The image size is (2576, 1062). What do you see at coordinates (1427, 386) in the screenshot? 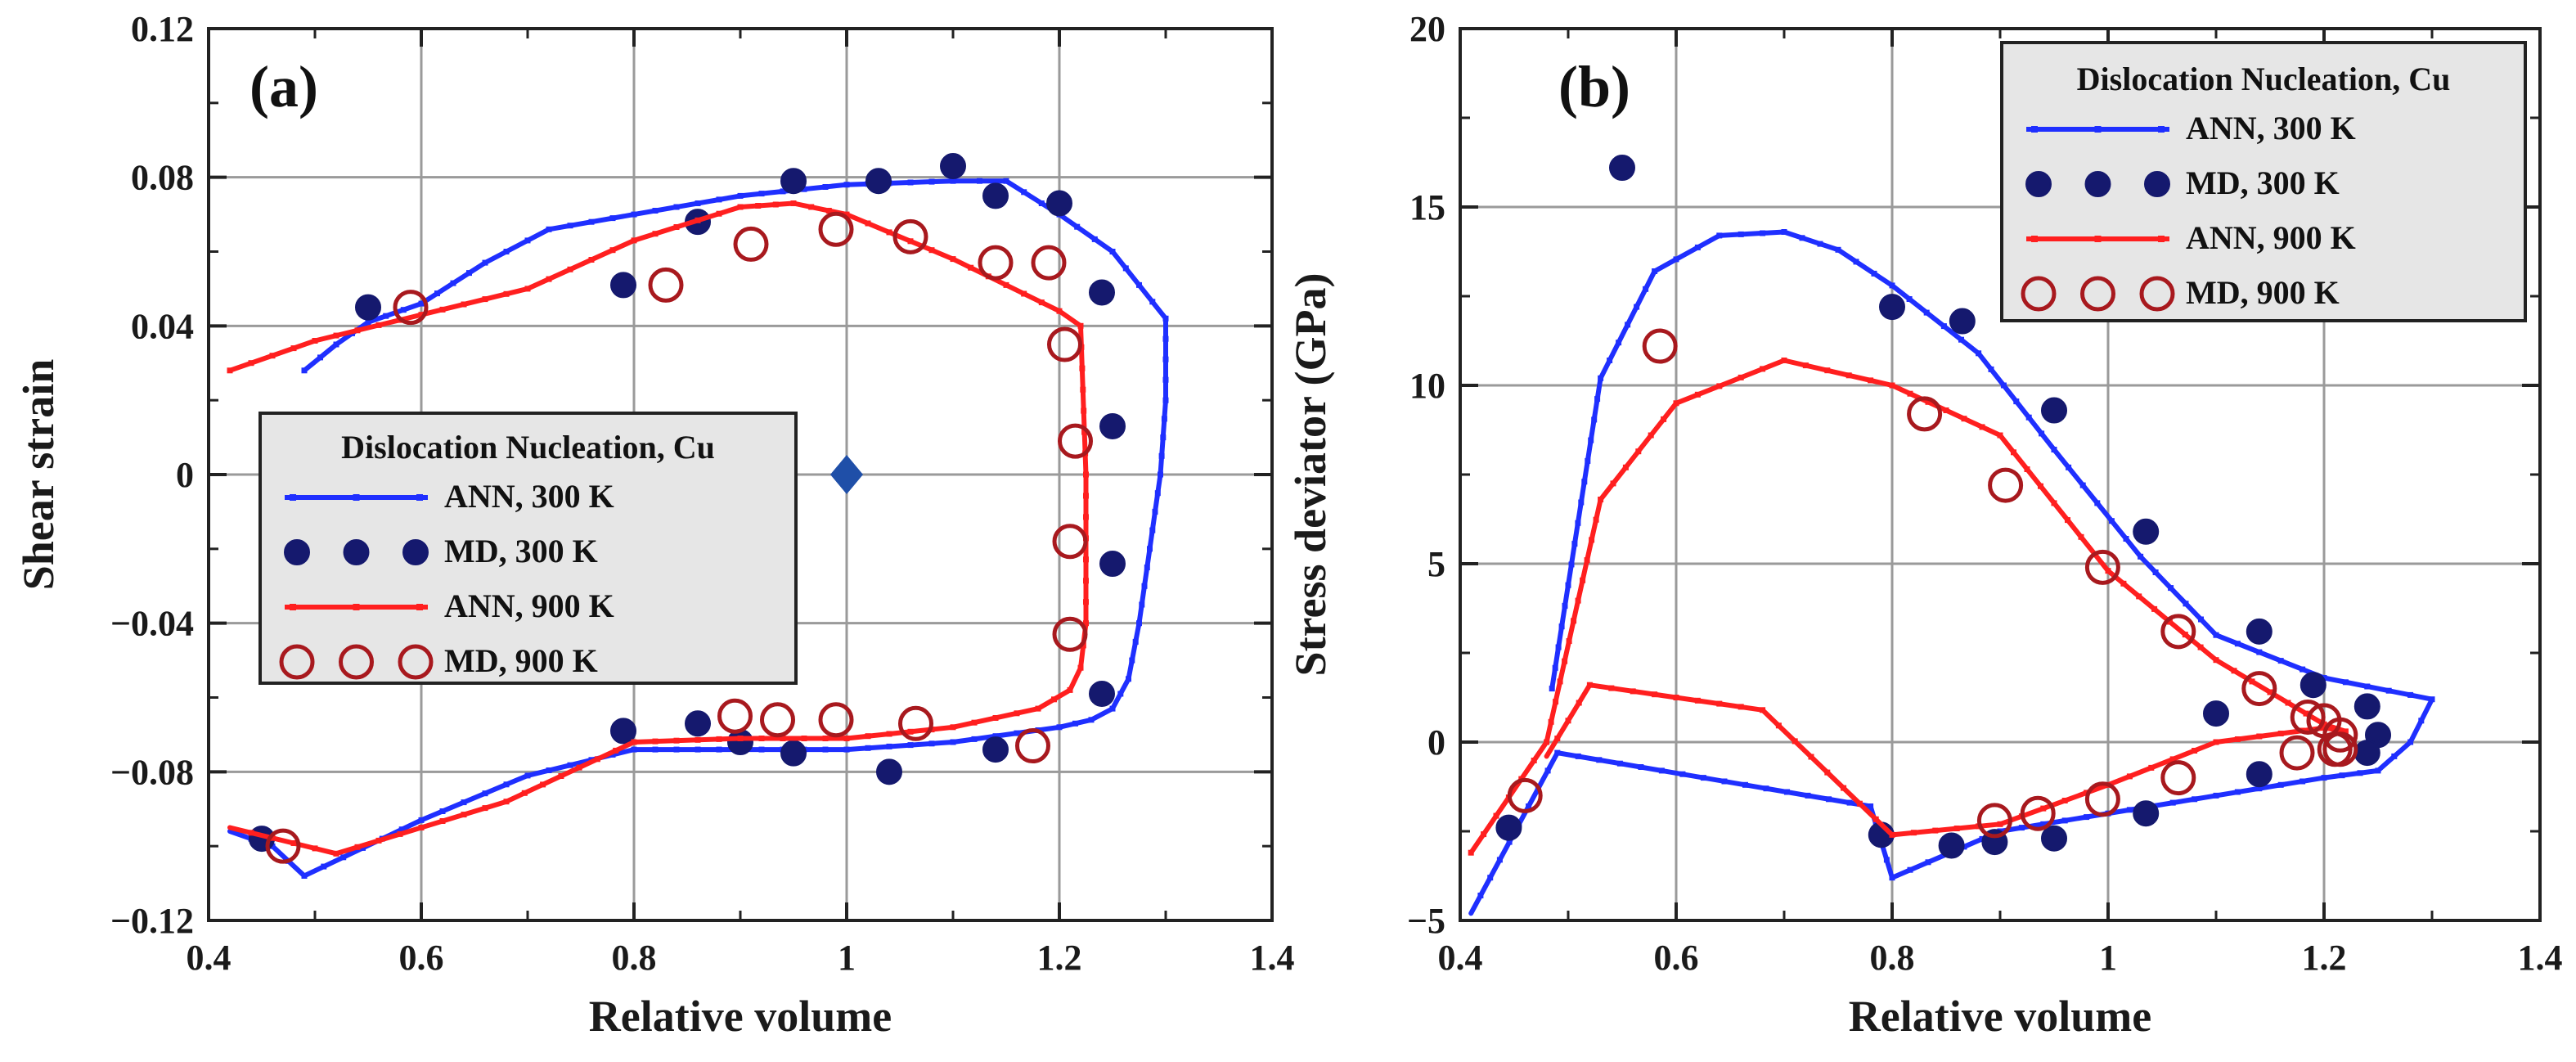
I see `y-tick-label: 10` at bounding box center [1427, 386].